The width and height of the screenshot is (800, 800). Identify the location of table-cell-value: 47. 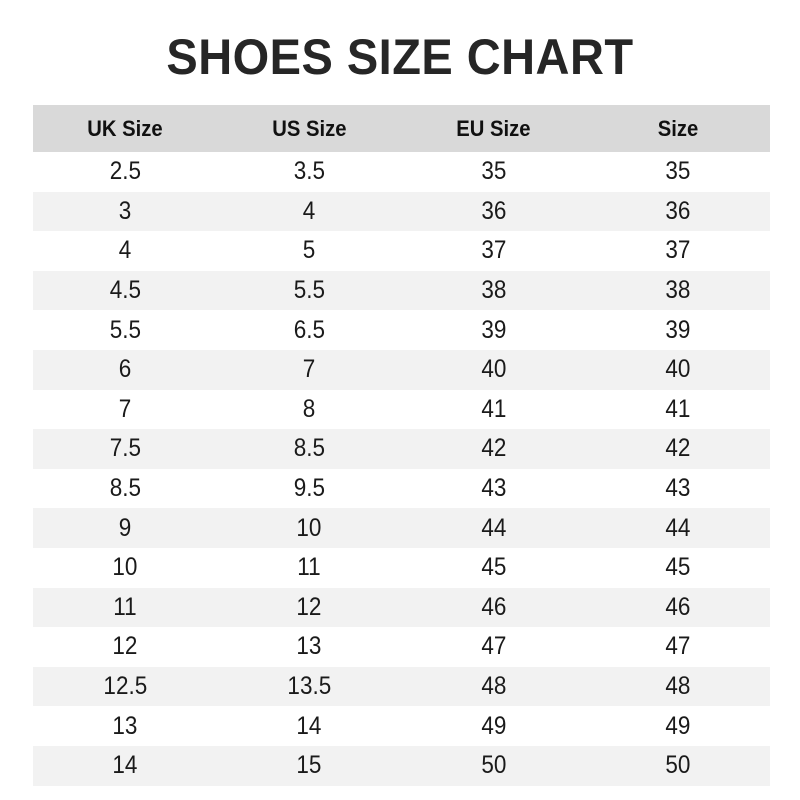
(678, 646).